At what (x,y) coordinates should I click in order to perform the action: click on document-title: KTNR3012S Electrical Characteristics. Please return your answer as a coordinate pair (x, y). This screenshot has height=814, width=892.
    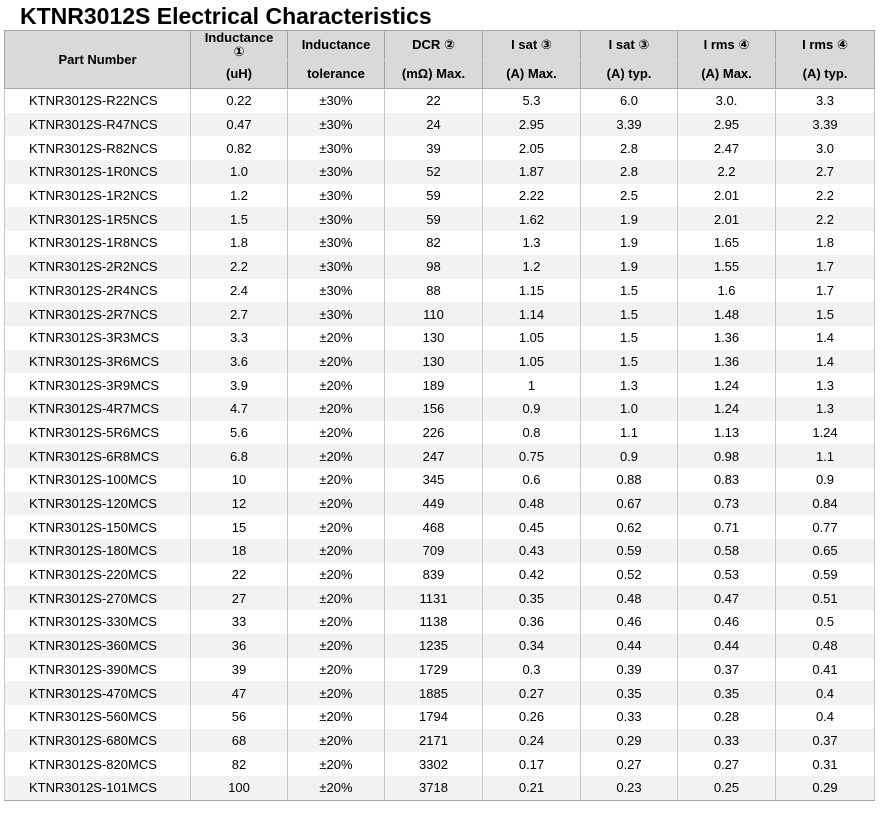
    Looking at the image, I should click on (226, 16).